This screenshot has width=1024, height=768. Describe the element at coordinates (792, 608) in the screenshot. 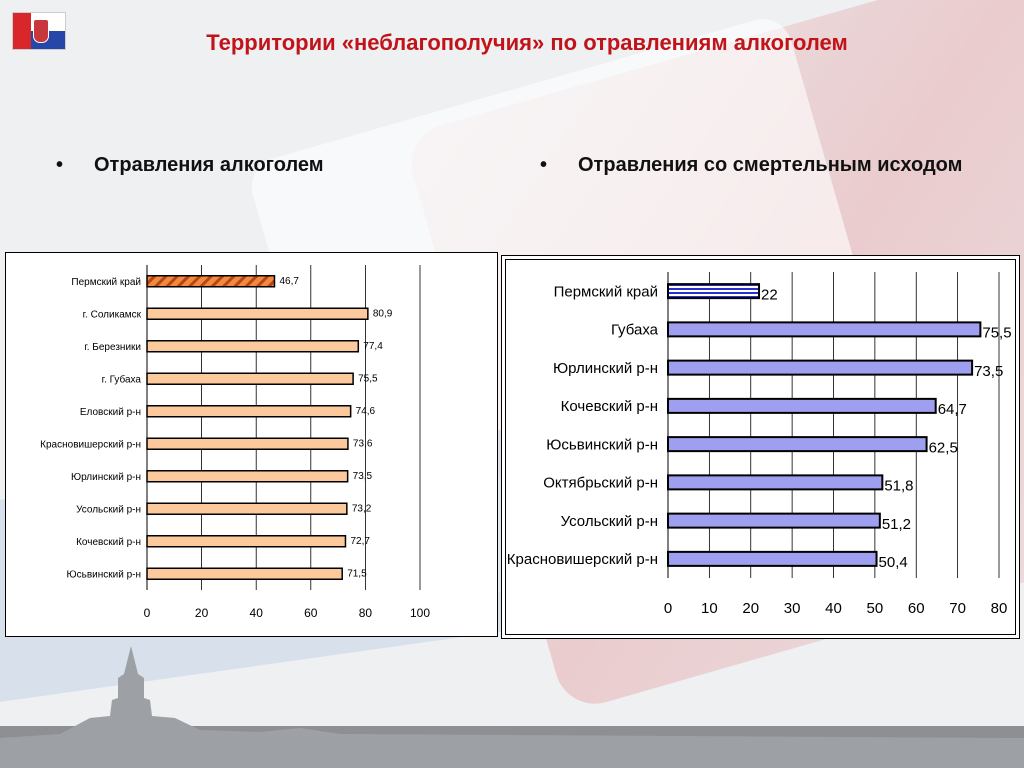

I see `chart-right-x-tick-label: 30` at that location.